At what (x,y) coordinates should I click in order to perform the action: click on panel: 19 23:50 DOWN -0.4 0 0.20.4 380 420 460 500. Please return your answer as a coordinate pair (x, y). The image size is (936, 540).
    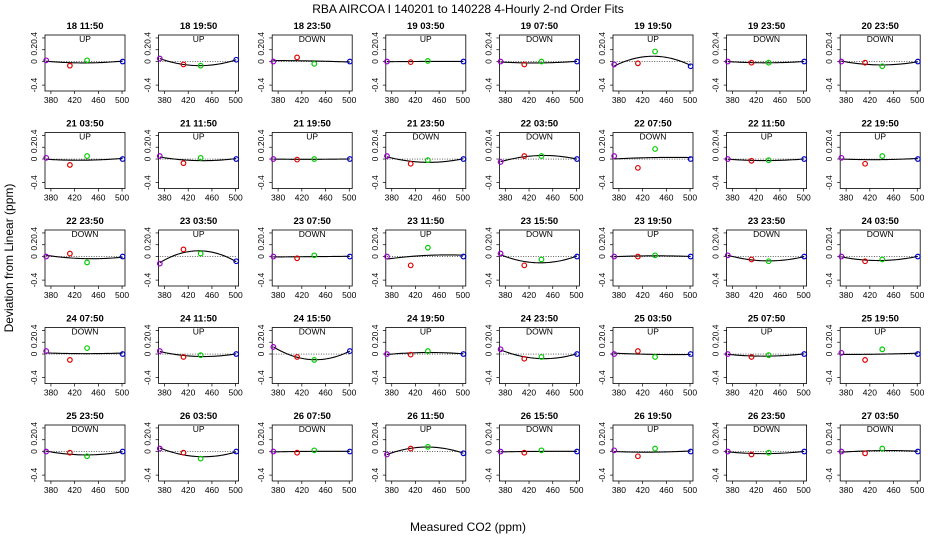
    Looking at the image, I should click on (761, 63).